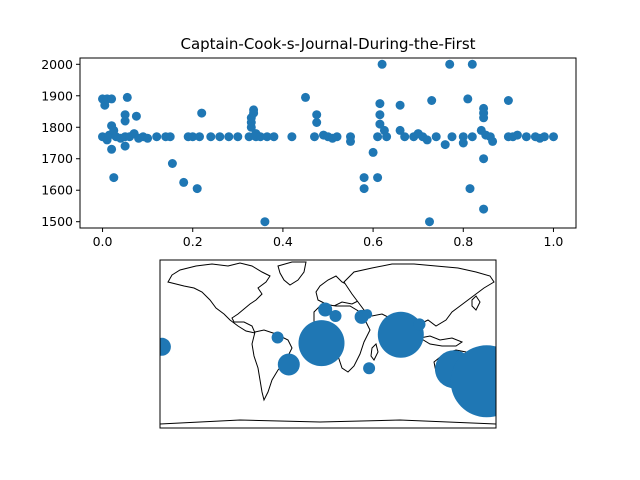 The image size is (640, 480). I want to click on land-antarctica, so click(328, 423).